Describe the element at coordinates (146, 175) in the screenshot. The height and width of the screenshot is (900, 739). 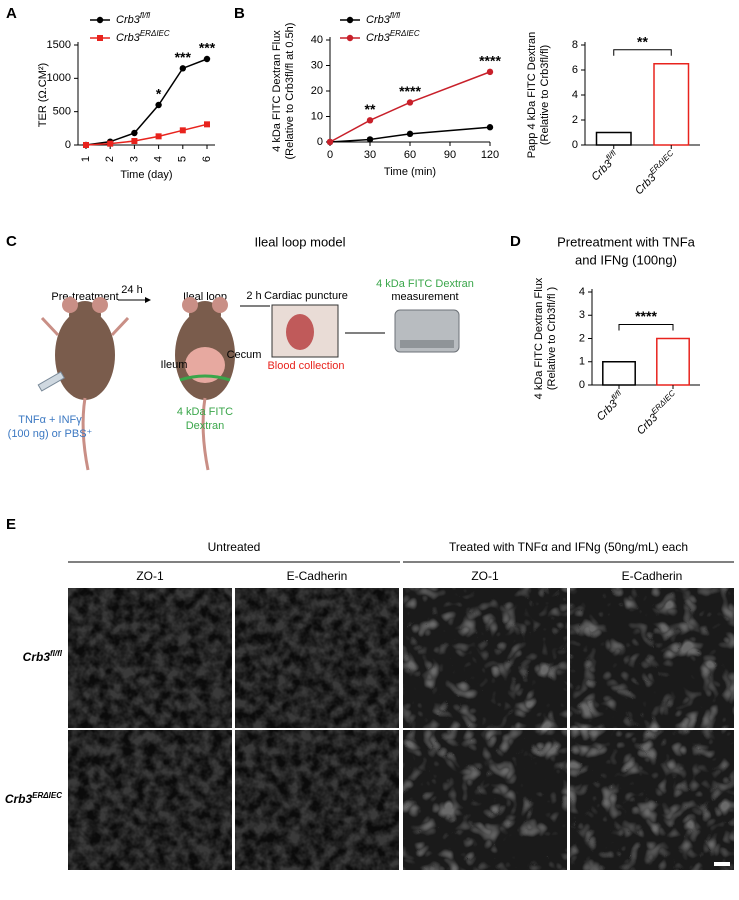
I see `x-axis-label: Time (day)` at that location.